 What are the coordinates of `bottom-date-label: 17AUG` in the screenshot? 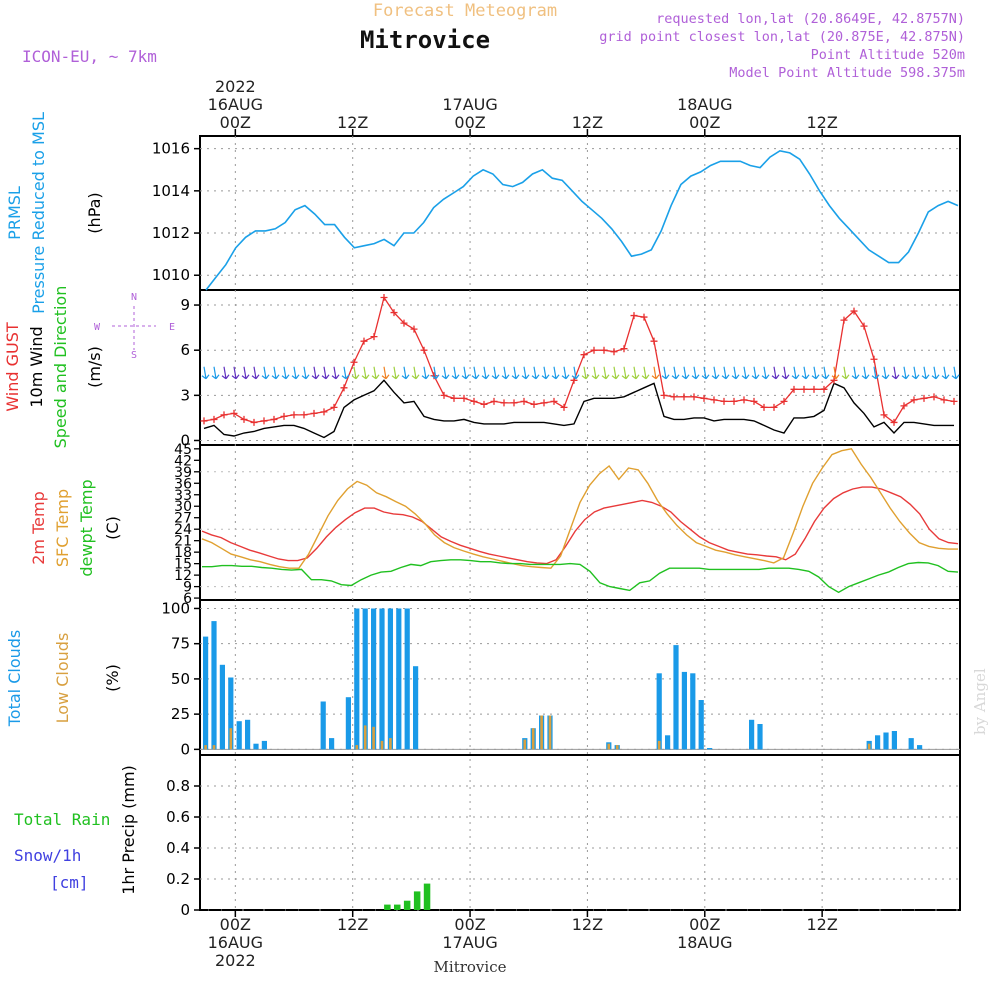 It's located at (469, 942).